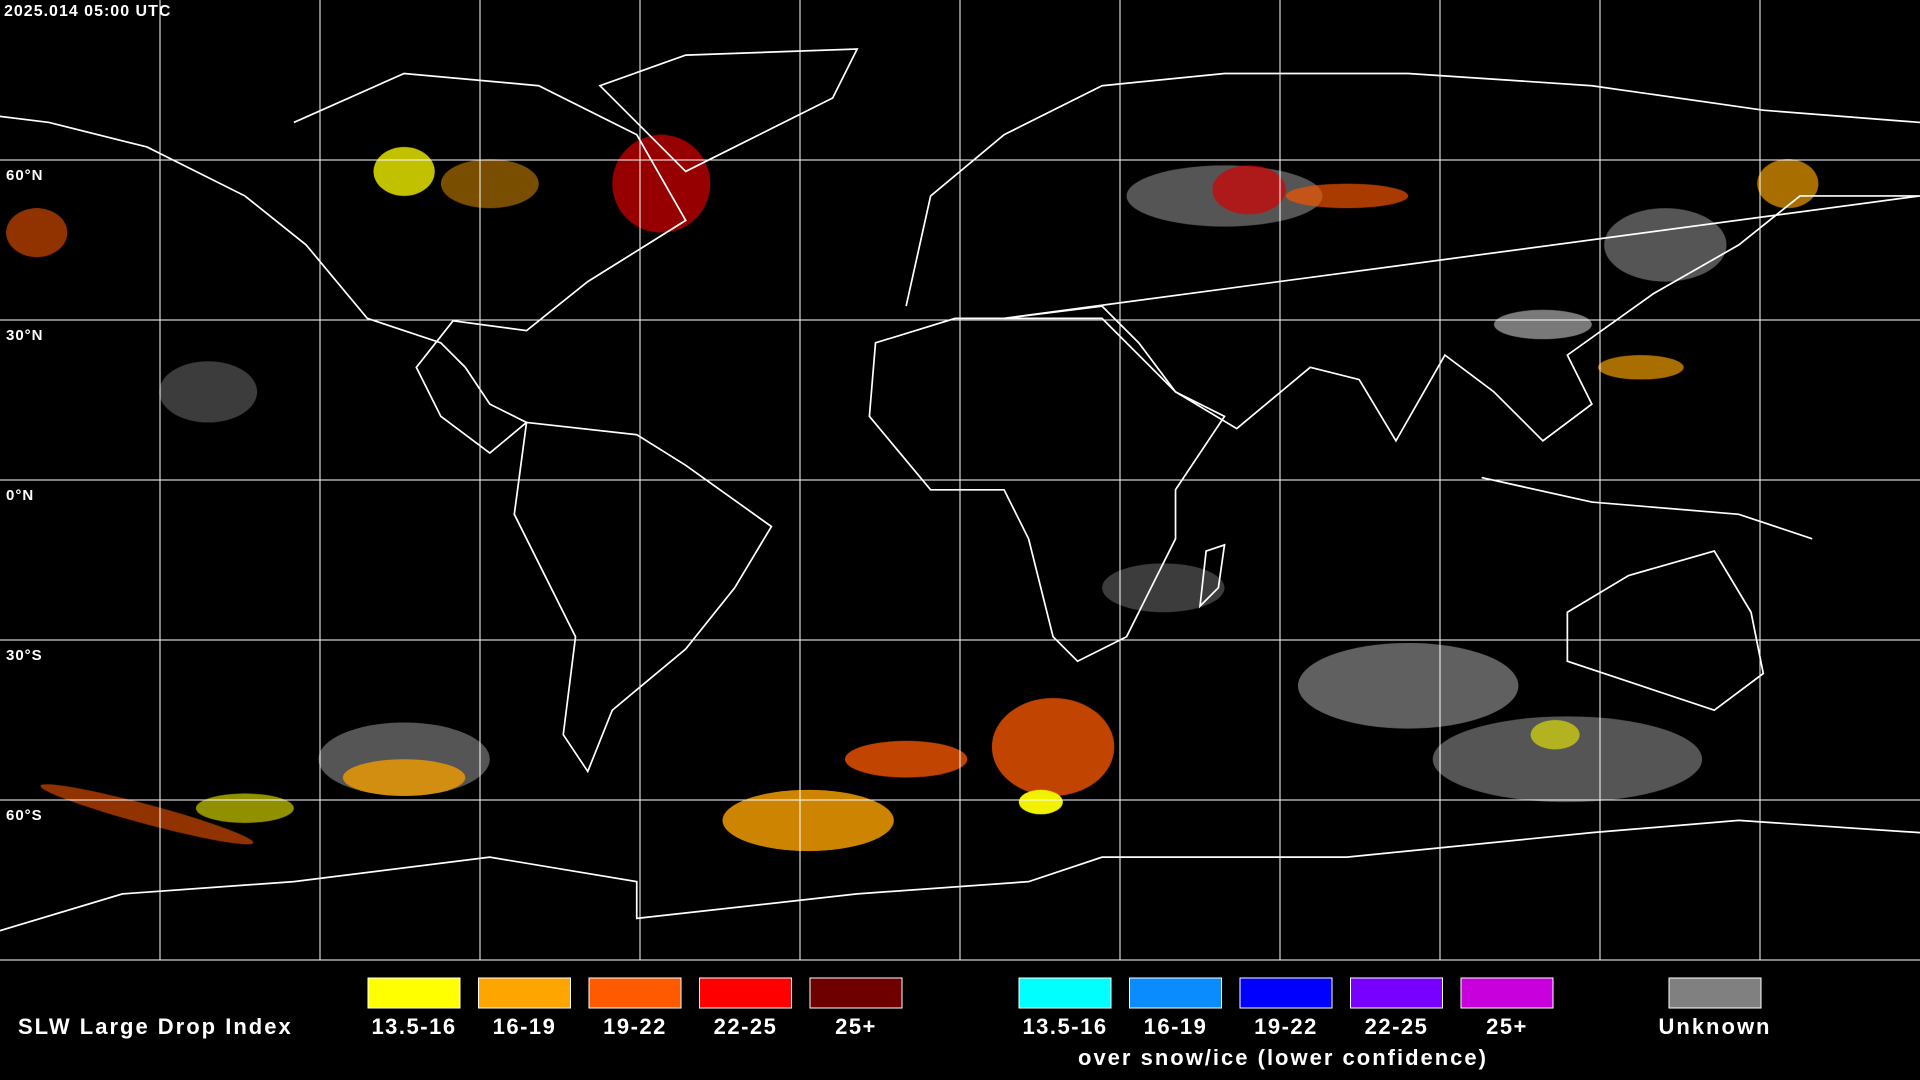 The height and width of the screenshot is (1080, 1920). Describe the element at coordinates (24, 815) in the screenshot. I see `latitude-label: 60°S` at that location.